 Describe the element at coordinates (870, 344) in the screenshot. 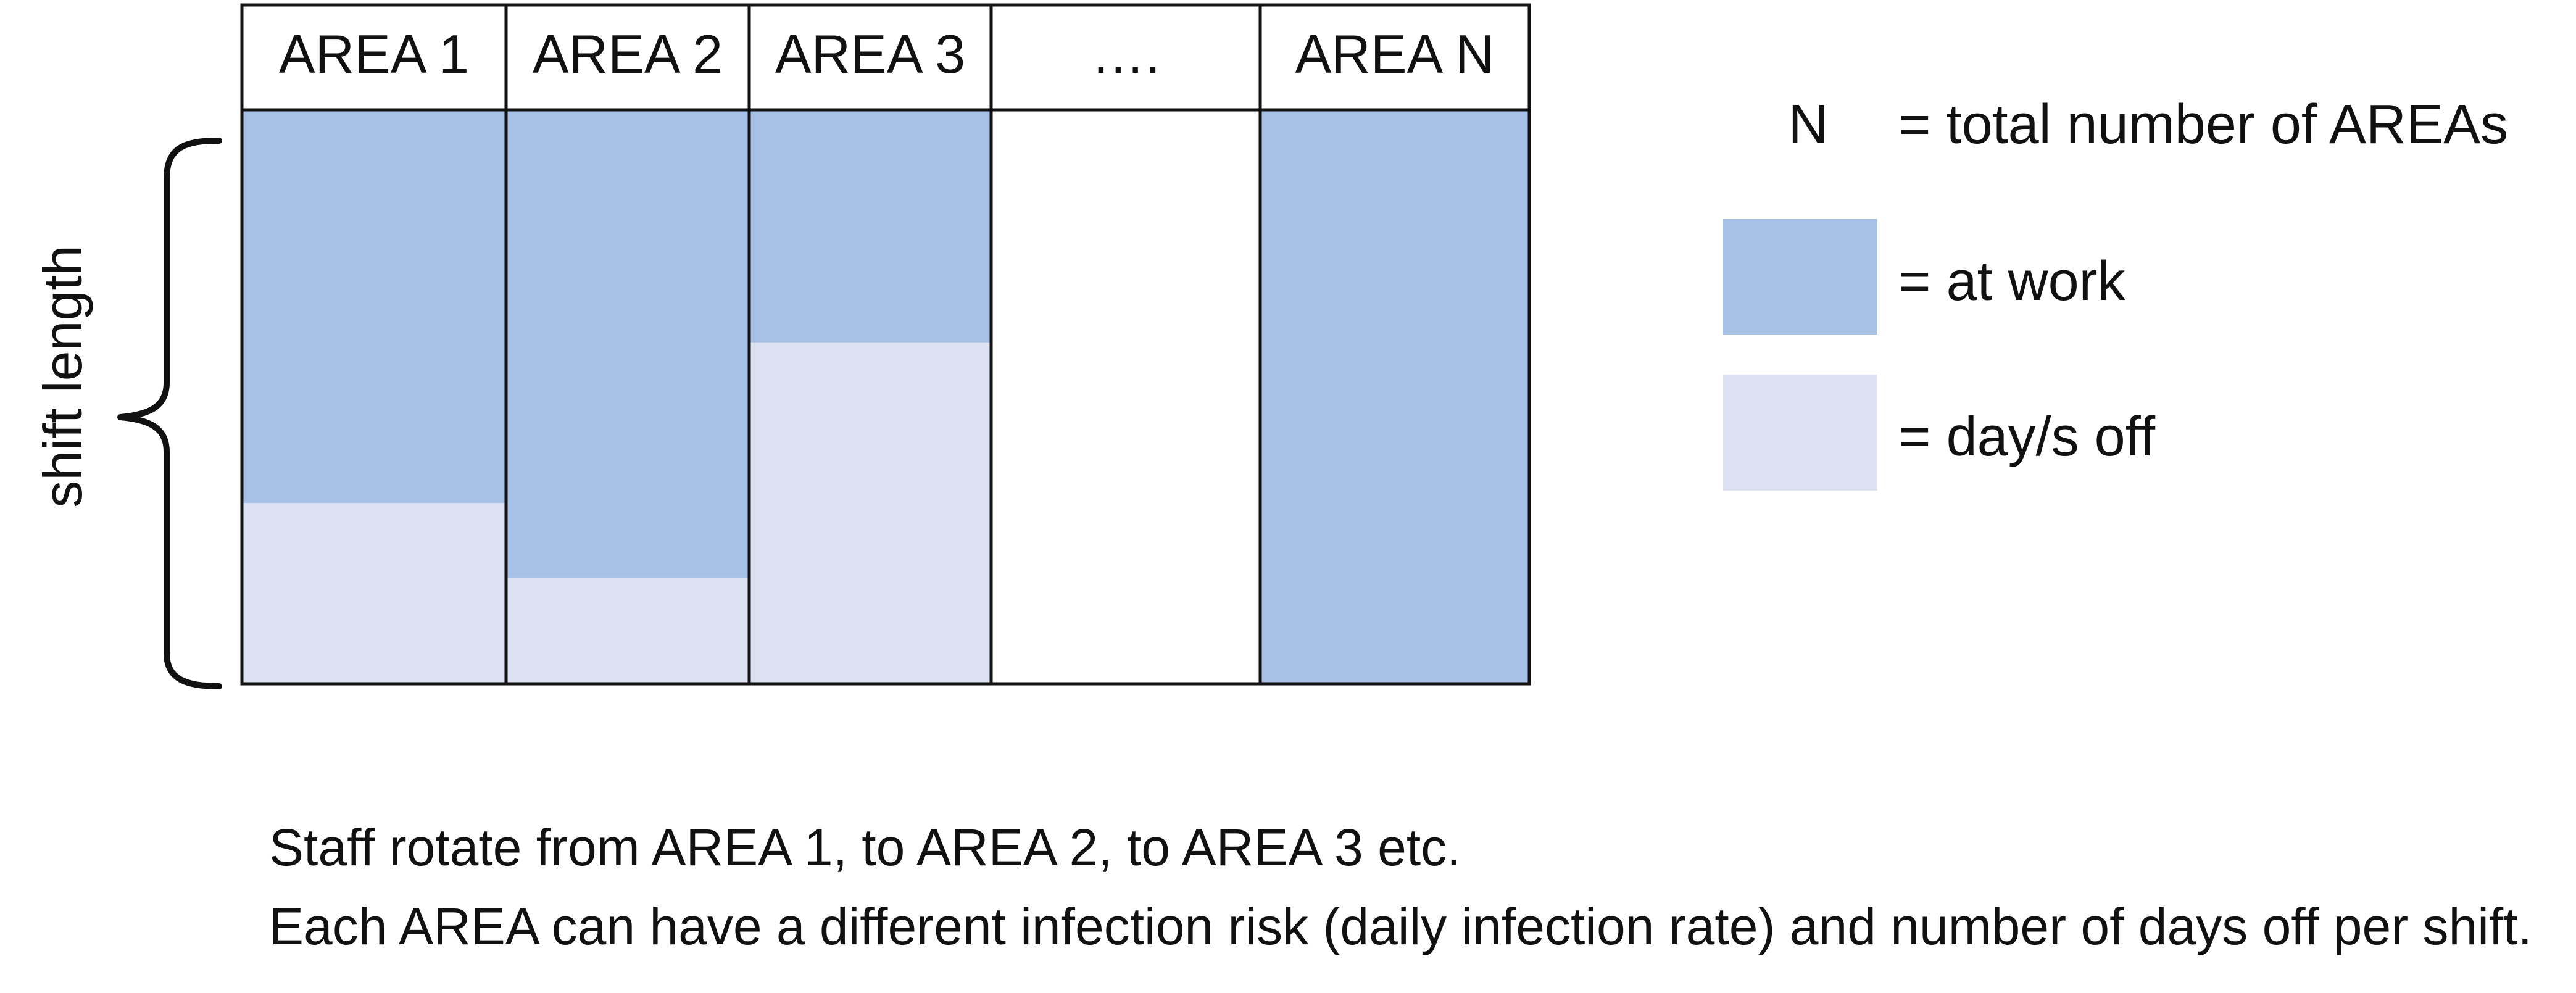

I see `area-column-3: AREA 3` at that location.